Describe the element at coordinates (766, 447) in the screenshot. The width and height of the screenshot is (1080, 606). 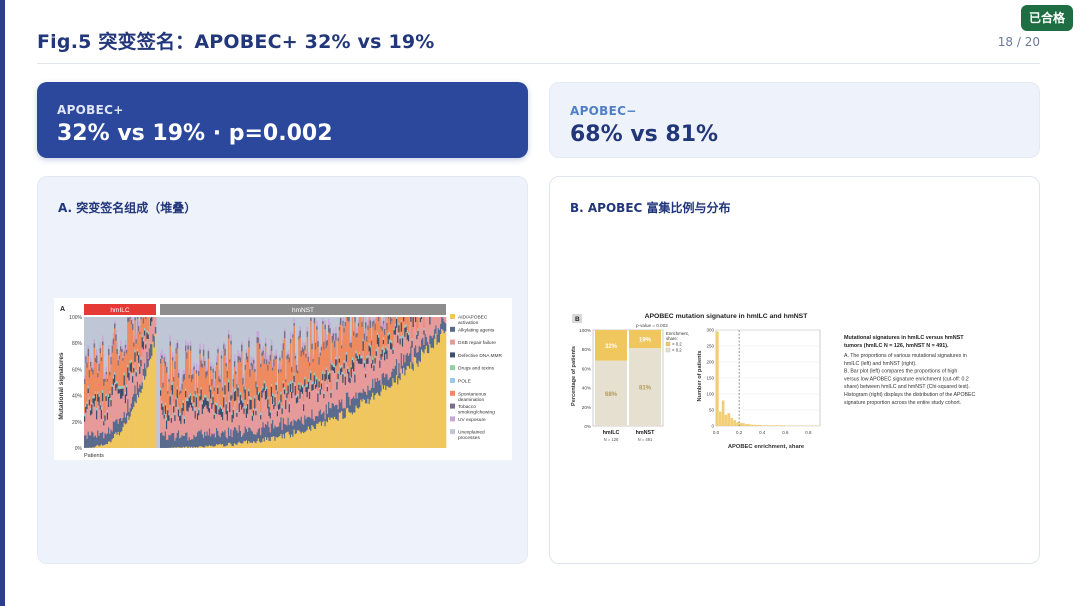
I see `figure-b-hist-xlabel: APOBEC enrichment, share` at that location.